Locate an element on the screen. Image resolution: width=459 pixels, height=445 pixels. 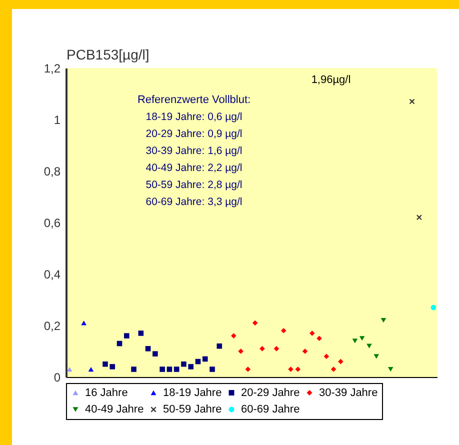
legend-label: 20-29 Jahre is located at coordinates (270, 392).